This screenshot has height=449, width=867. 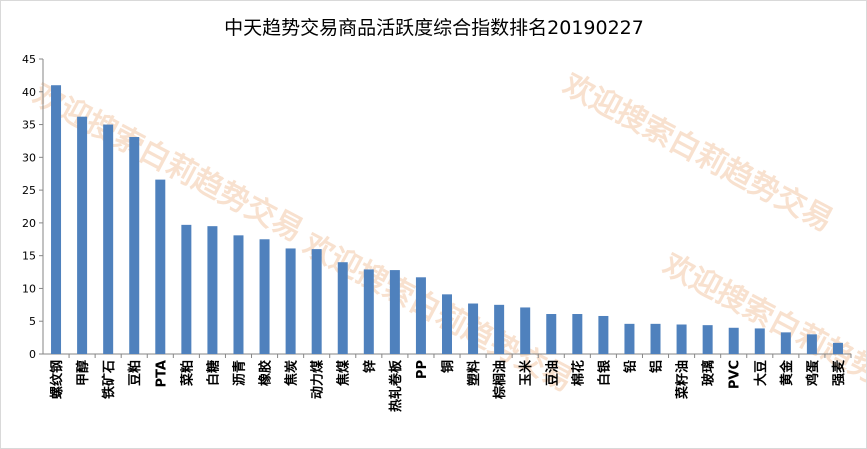 What do you see at coordinates (370, 366) in the screenshot?
I see `x-category-label: 锌` at bounding box center [370, 366].